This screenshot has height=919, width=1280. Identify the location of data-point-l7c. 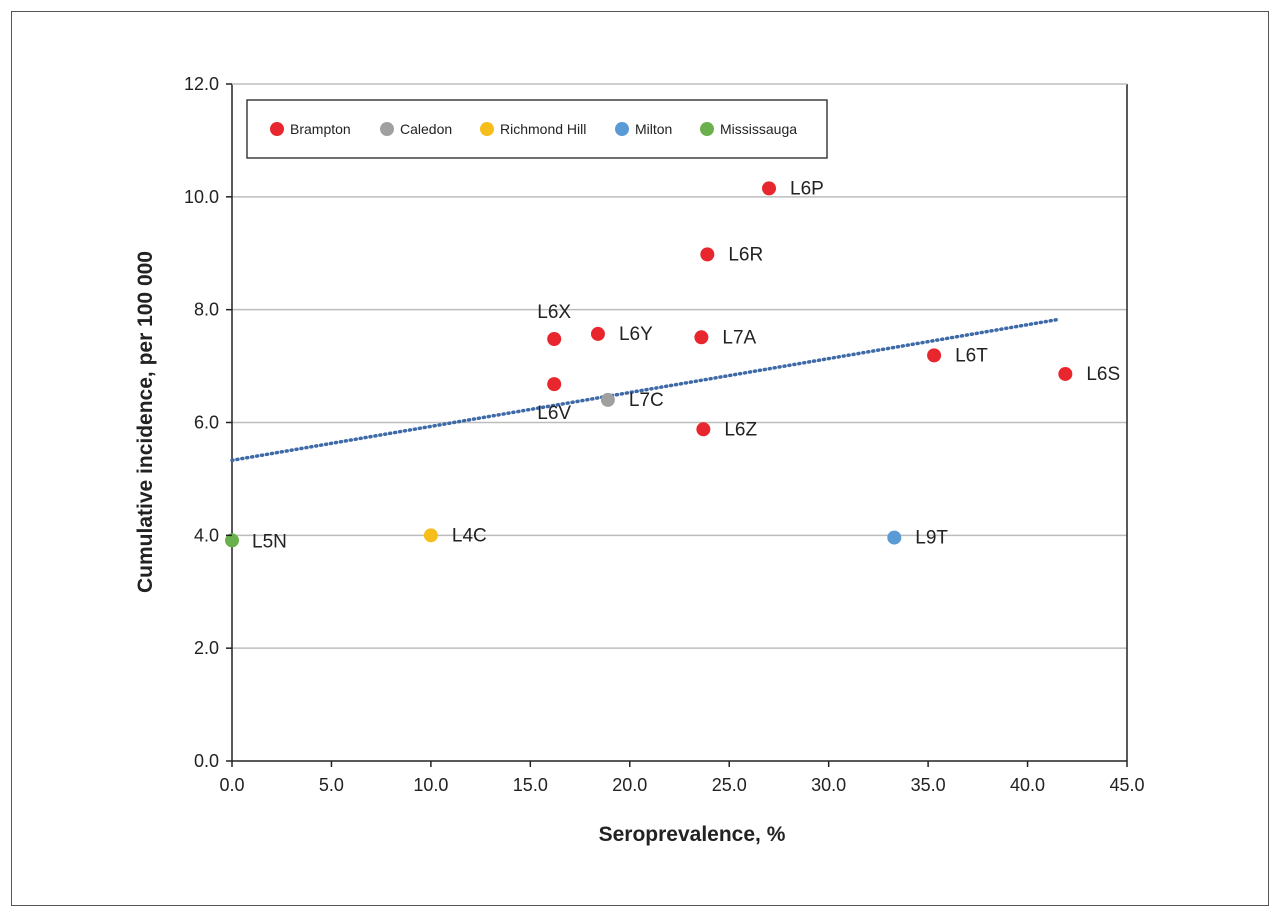
(607, 399).